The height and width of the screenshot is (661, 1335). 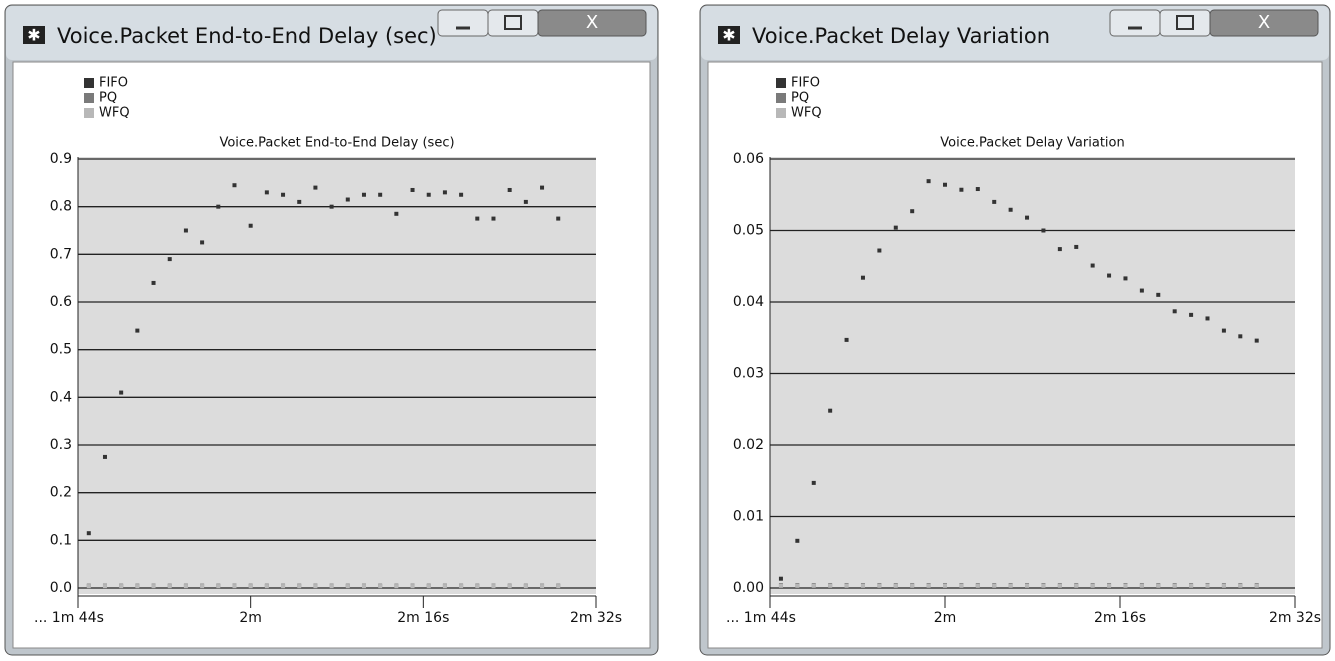 What do you see at coordinates (61, 588) in the screenshot?
I see `y-tick-label: 0.0` at bounding box center [61, 588].